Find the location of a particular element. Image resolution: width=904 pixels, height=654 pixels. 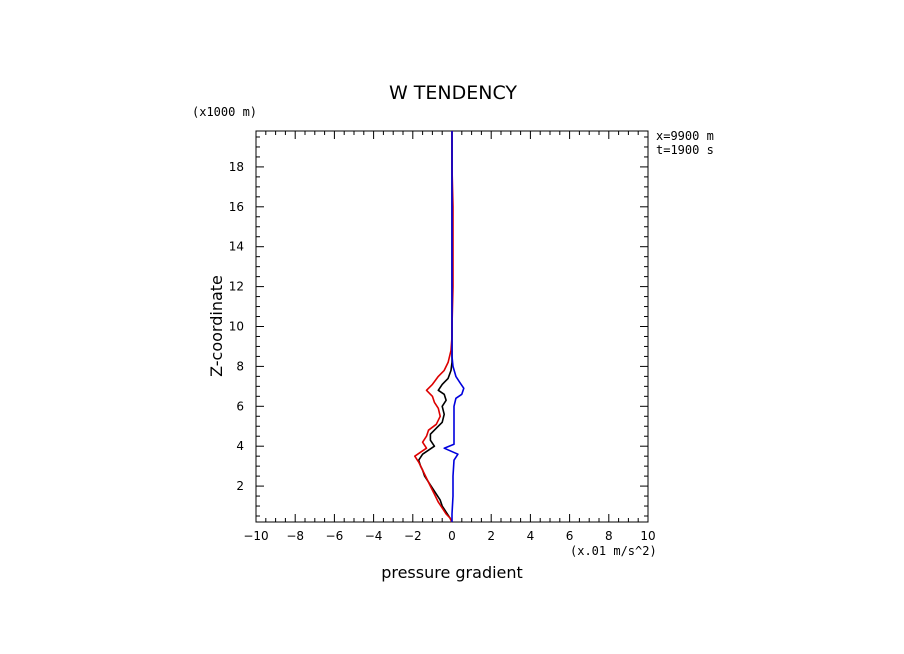

y-axis-label: Z-coordinate is located at coordinates (216, 326).